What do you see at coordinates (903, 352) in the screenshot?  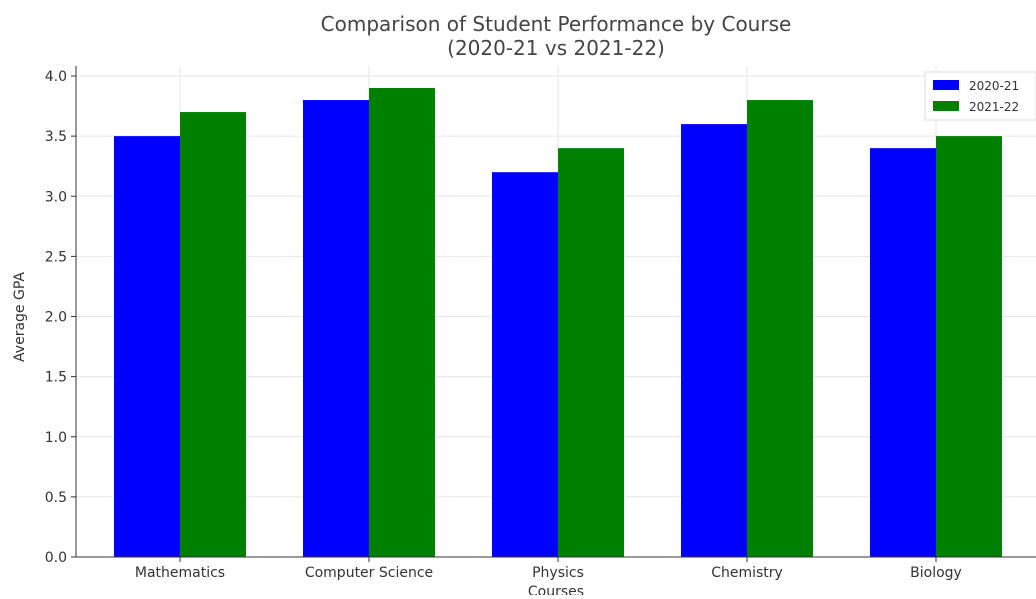 I see `bar-2020-21-biology` at bounding box center [903, 352].